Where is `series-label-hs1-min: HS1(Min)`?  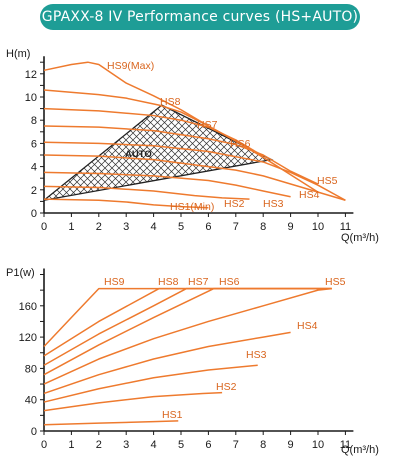 series-label-hs1-min: HS1(Min) is located at coordinates (192, 207).